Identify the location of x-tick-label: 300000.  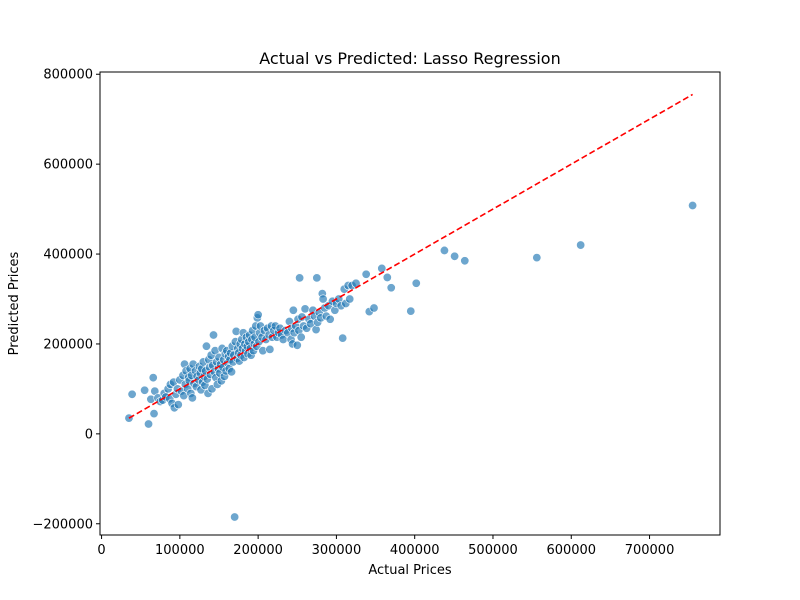
(337, 550).